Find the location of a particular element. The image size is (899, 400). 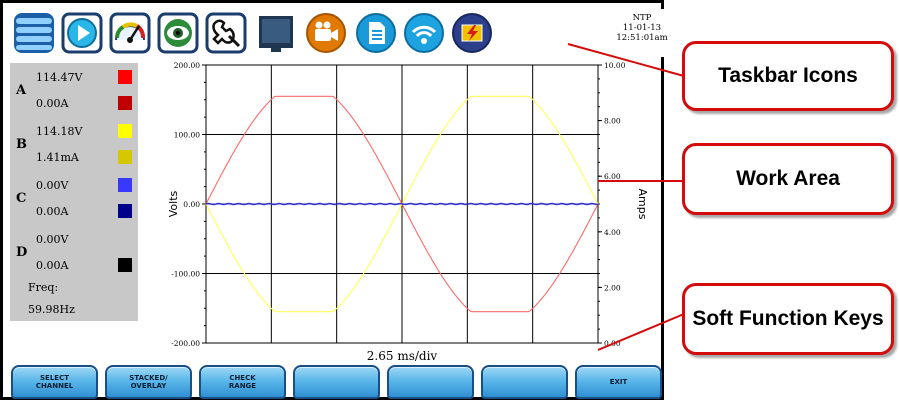

channel-d-amps: 0.00A is located at coordinates (52, 265).